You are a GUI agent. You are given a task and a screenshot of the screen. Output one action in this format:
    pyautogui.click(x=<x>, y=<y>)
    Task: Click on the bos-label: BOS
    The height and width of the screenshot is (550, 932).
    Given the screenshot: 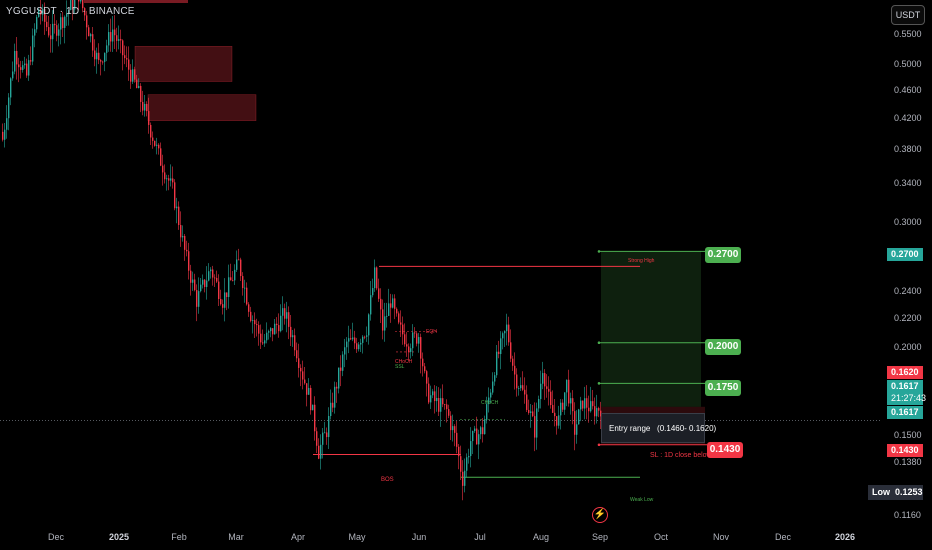 What is the action you would take?
    pyautogui.click(x=387, y=480)
    